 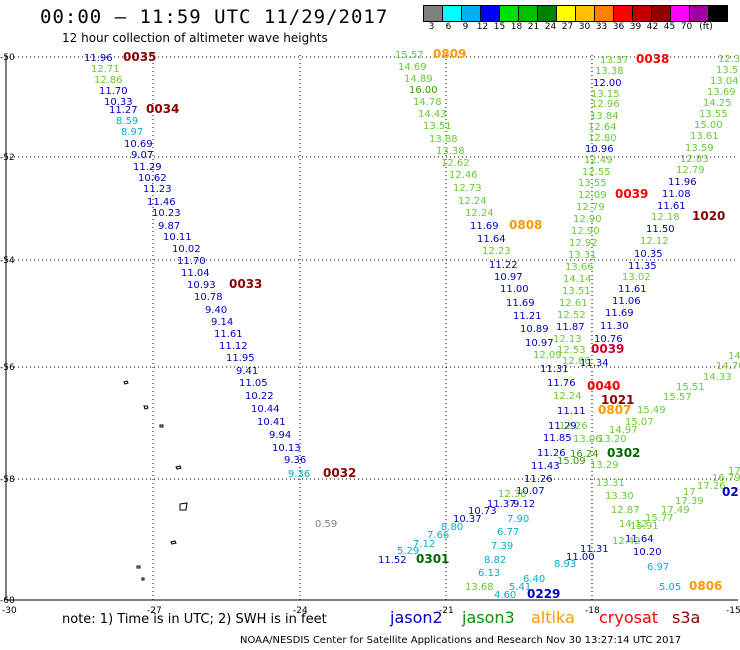 I want to click on wave-height-label: 10.97, so click(x=539, y=343).